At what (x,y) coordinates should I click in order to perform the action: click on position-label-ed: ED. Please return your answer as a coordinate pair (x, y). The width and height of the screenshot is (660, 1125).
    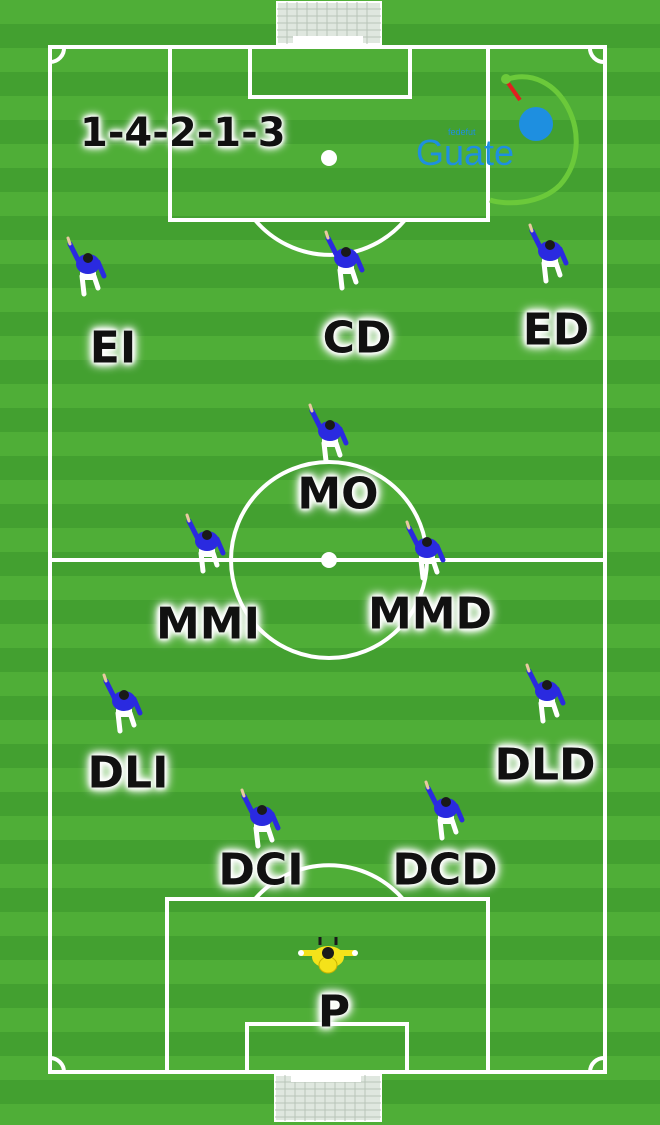
    Looking at the image, I should click on (556, 330).